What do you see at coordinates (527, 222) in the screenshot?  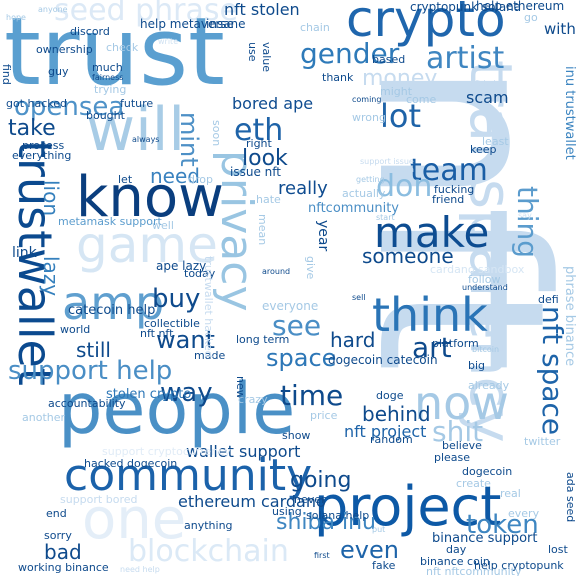 I see `word-thing: thing` at bounding box center [527, 222].